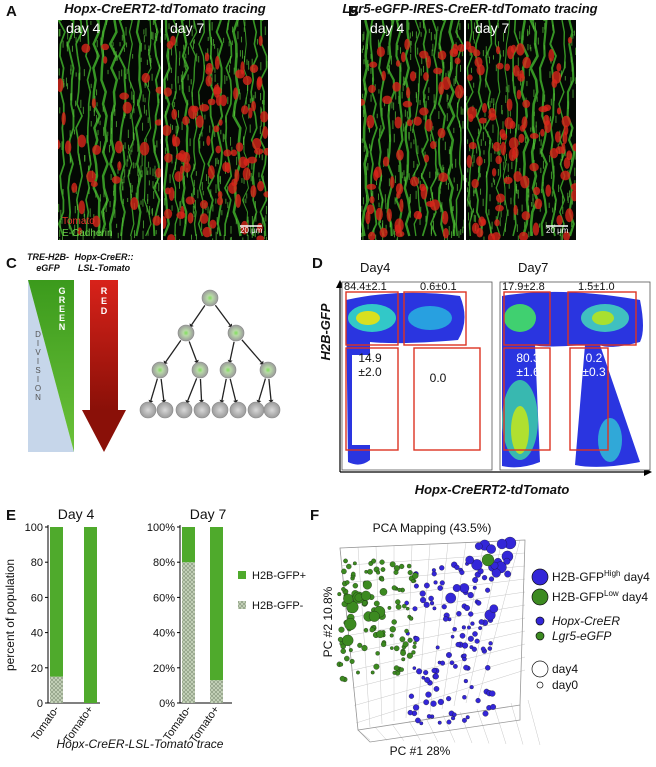 This screenshot has width=656, height=767. What do you see at coordinates (375, 267) in the screenshot?
I see `plot-title: Day4` at bounding box center [375, 267].